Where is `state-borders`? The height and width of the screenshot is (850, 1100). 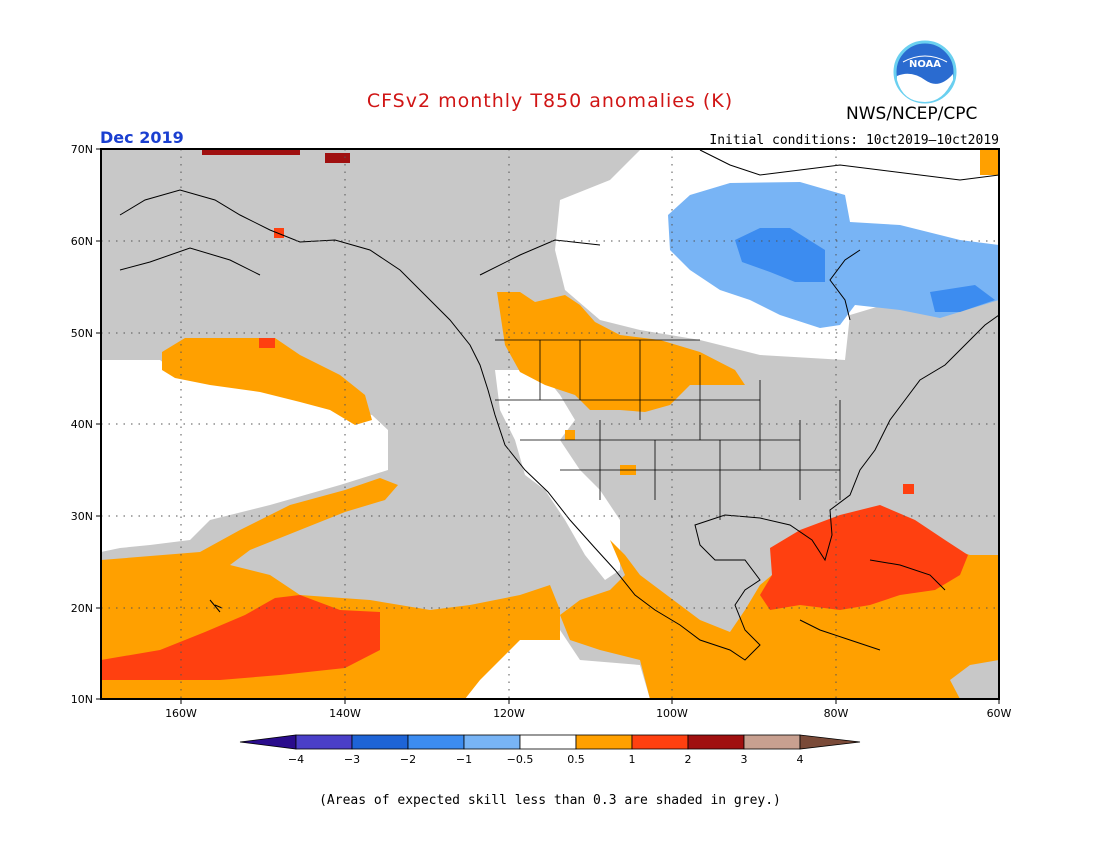
state-borders is located at coordinates (668, 429).